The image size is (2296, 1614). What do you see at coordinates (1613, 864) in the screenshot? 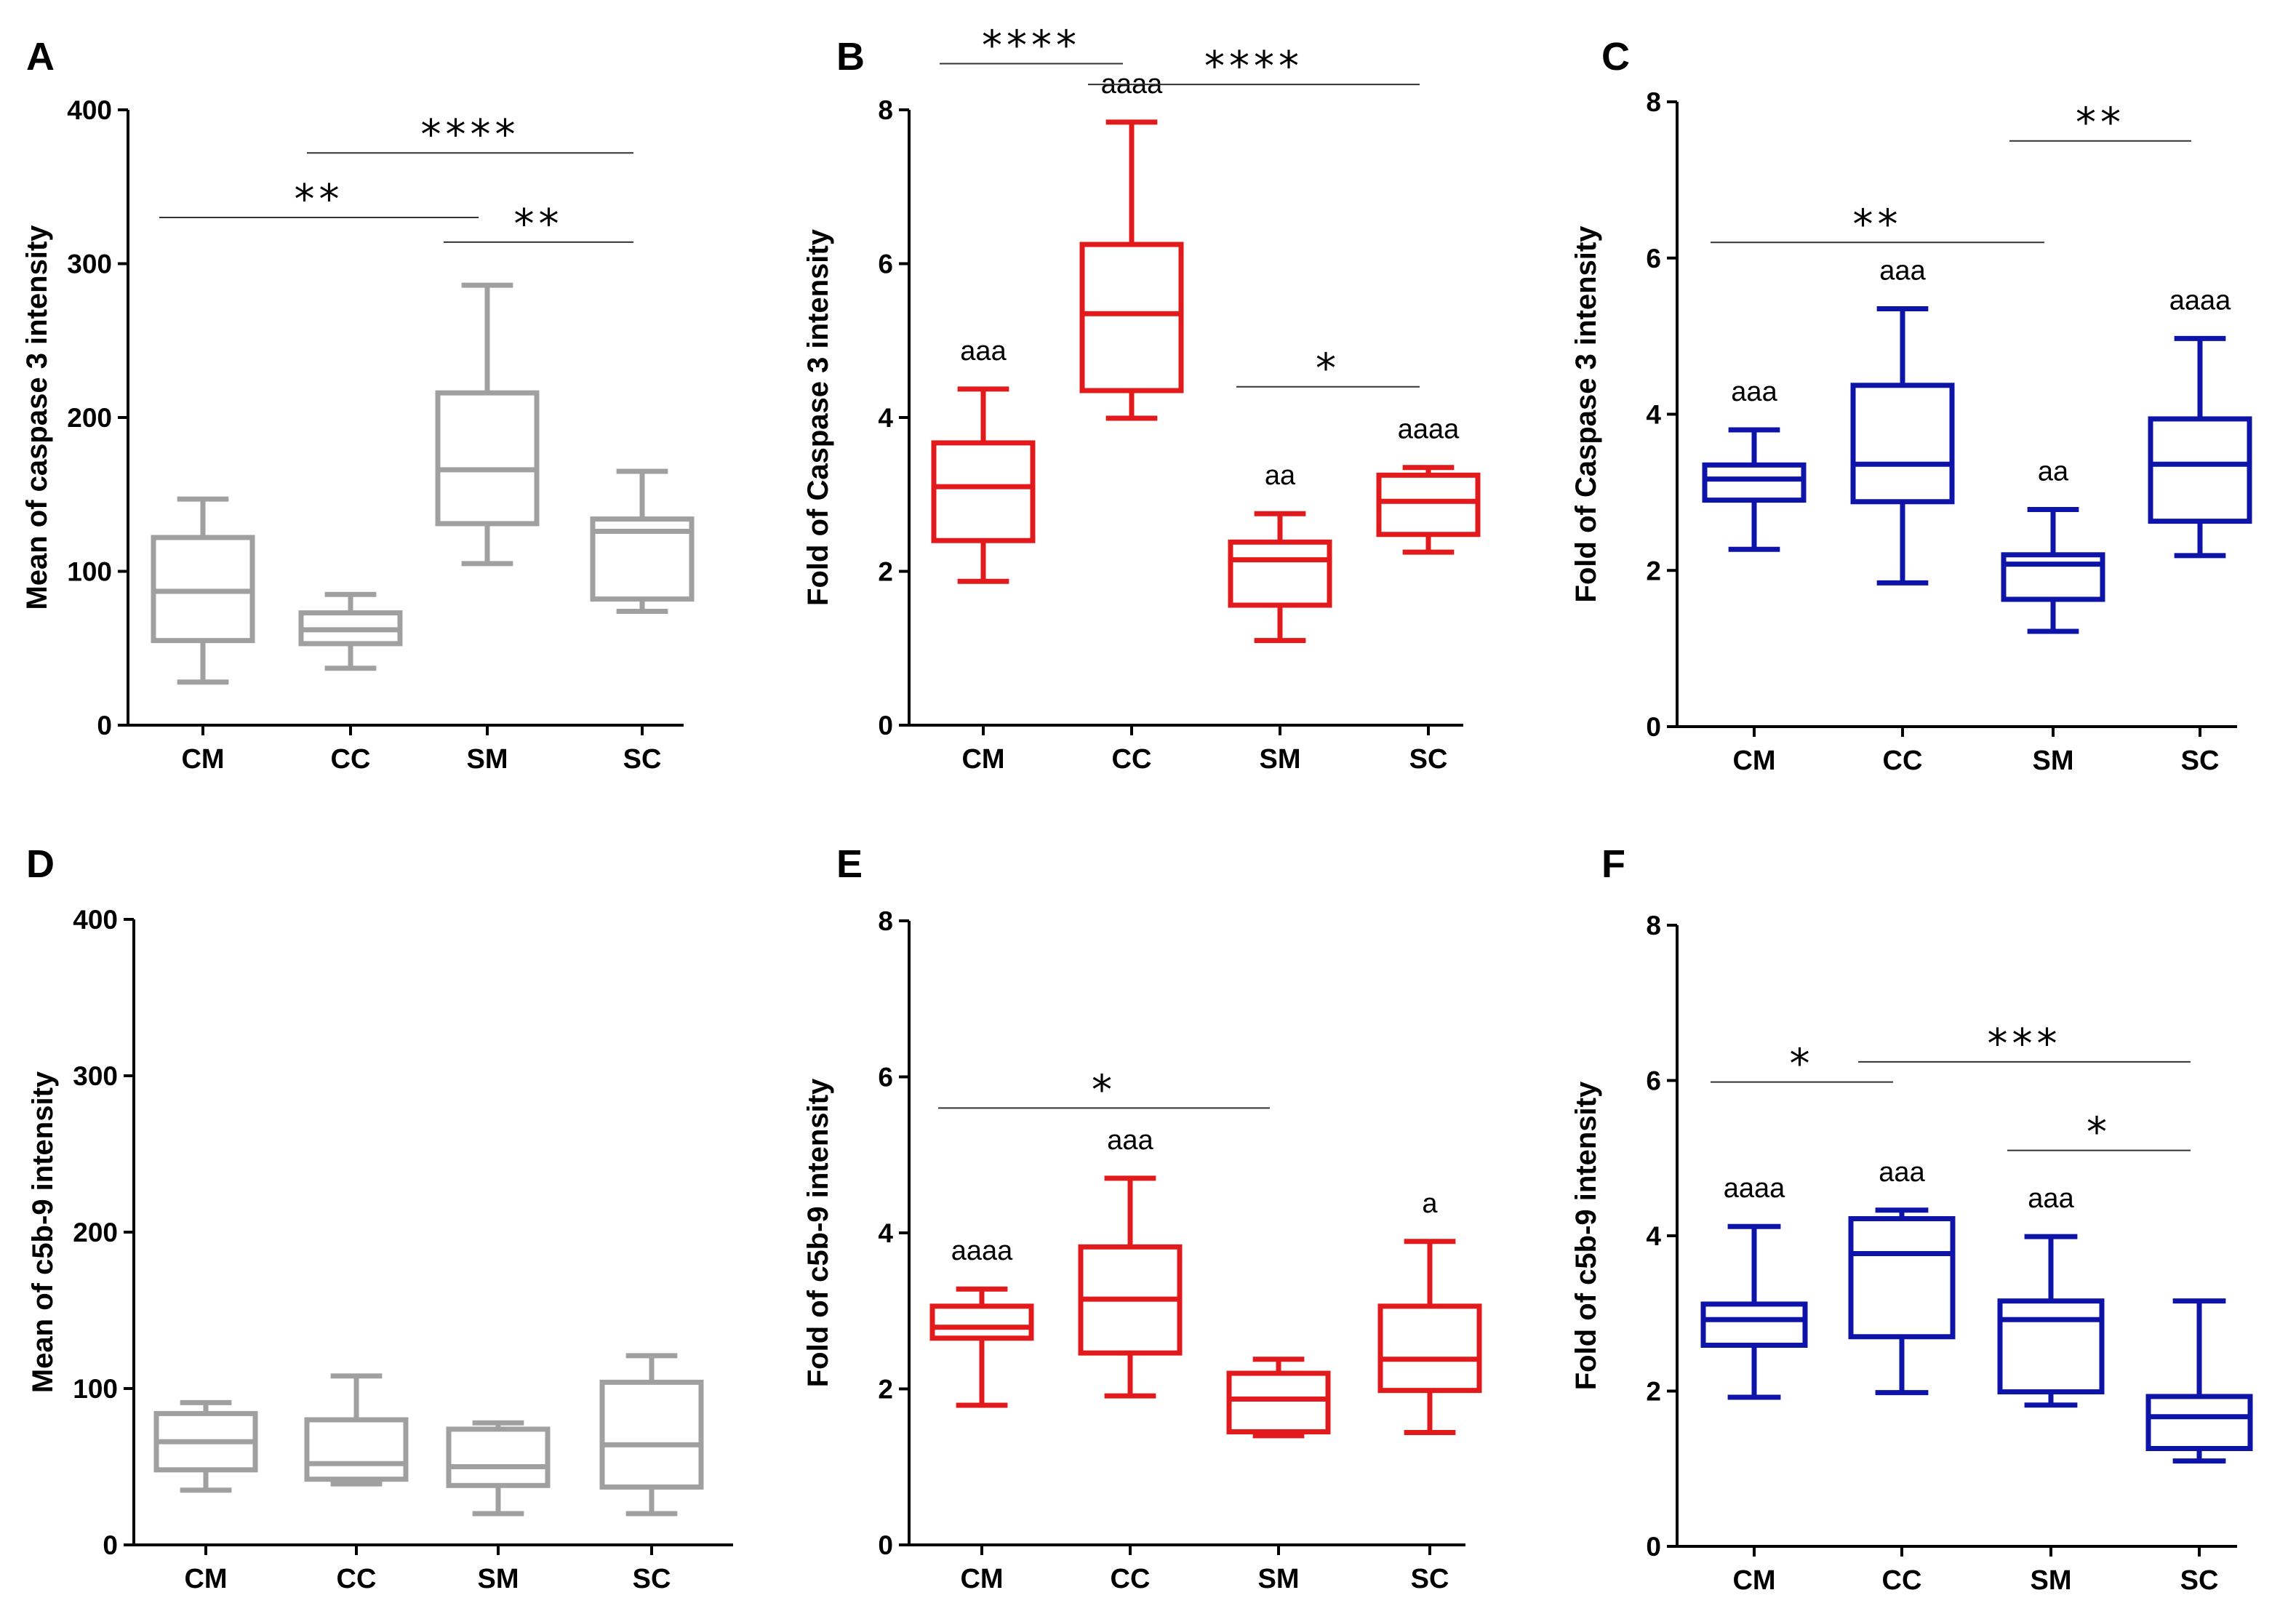
I see `panel-letter-f: F` at bounding box center [1613, 864].